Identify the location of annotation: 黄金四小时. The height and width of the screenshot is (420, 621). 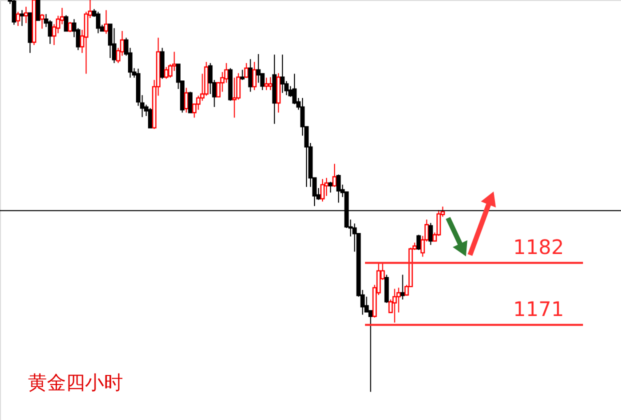
(75, 383).